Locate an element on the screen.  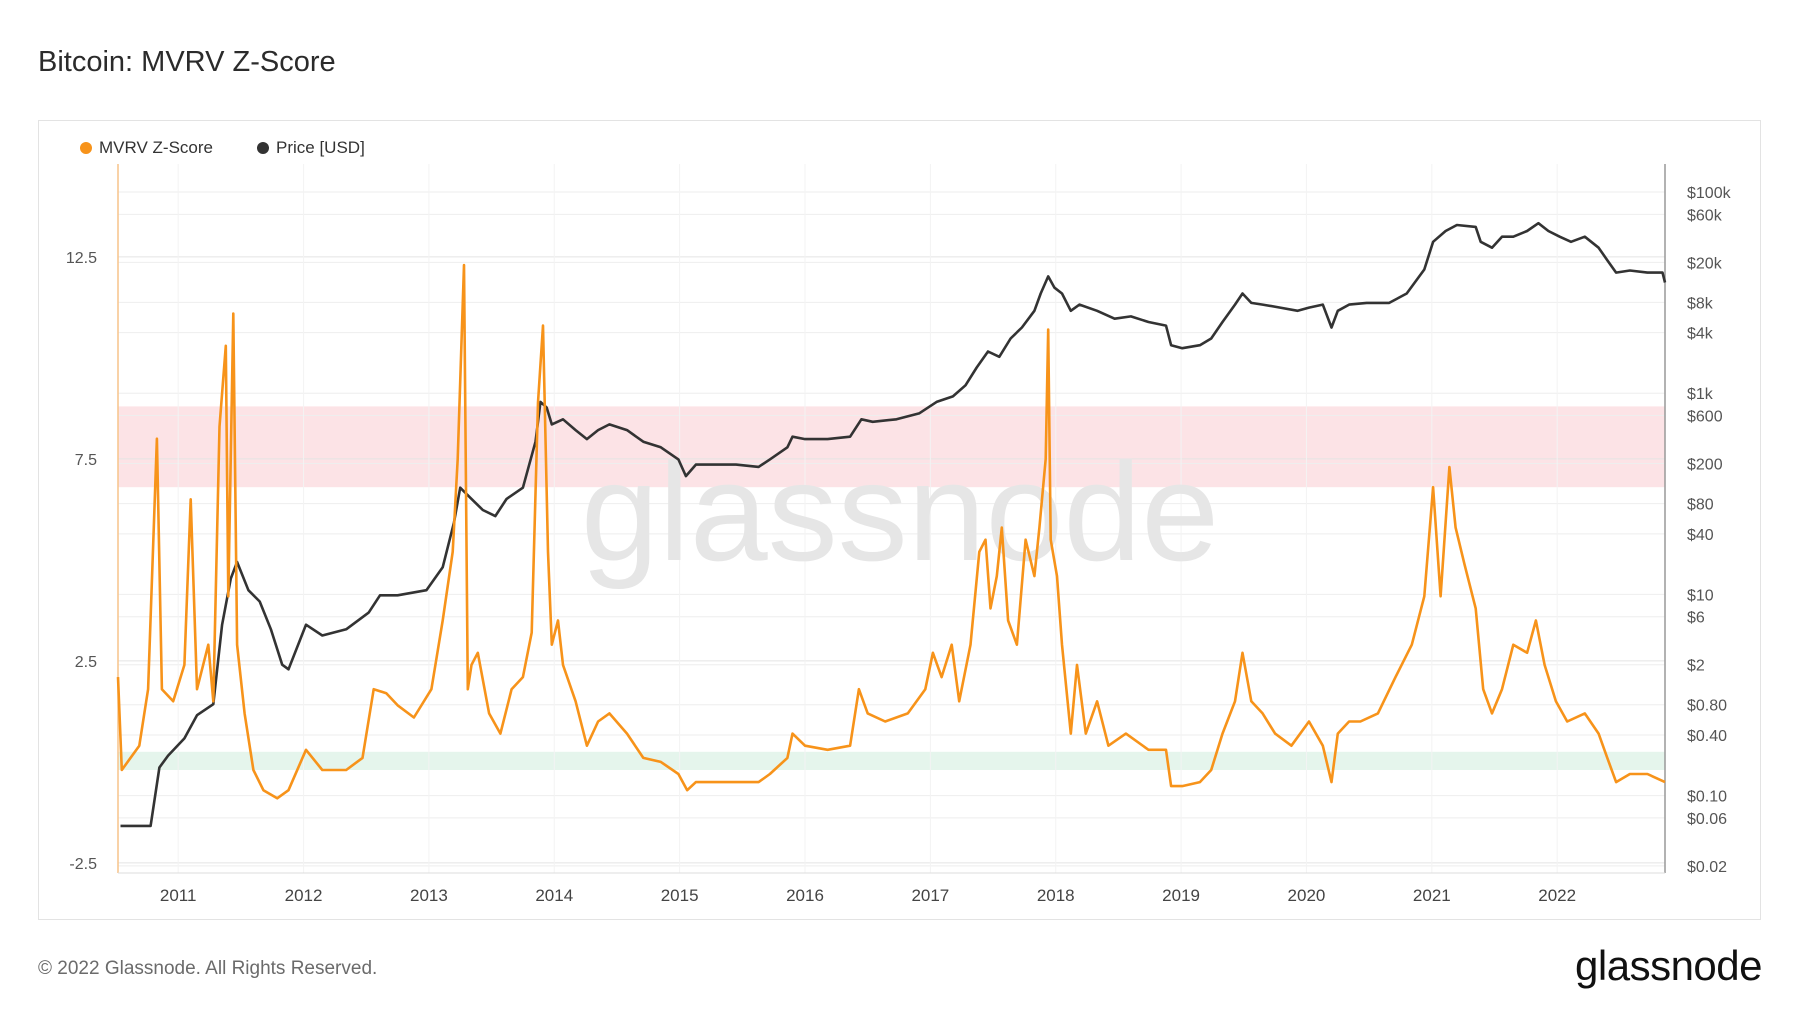
right-tick-label: $4k is located at coordinates (1700, 334).